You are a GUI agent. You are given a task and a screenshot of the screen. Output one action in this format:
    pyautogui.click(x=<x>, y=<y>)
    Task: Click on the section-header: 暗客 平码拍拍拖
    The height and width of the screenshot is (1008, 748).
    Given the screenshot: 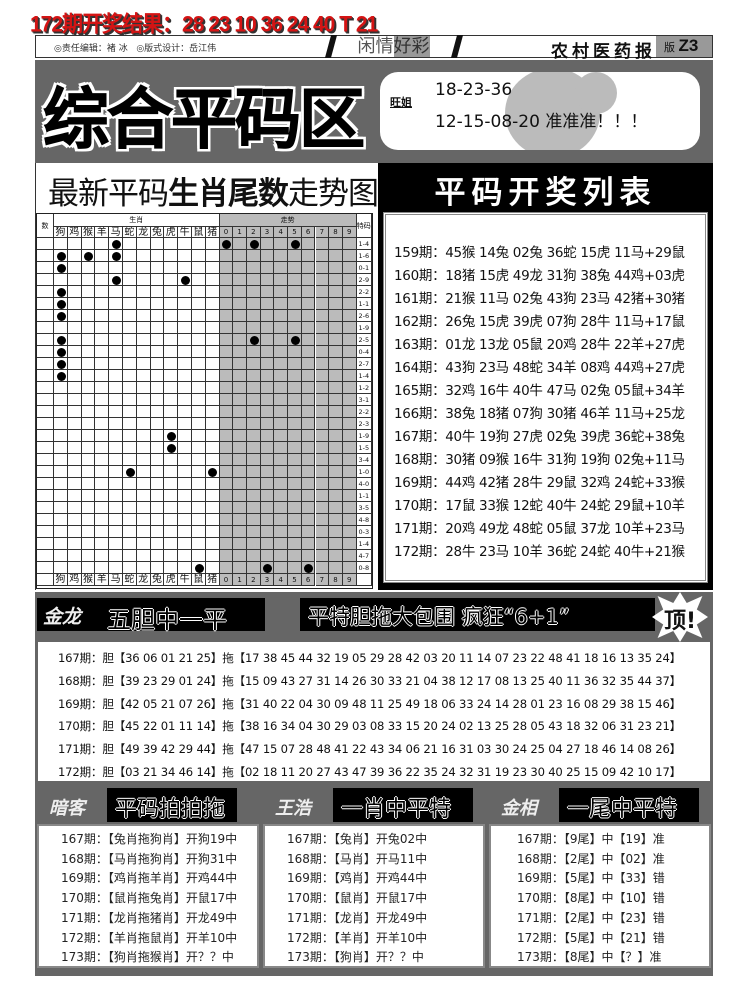 What is the action you would take?
    pyautogui.click(x=148, y=805)
    